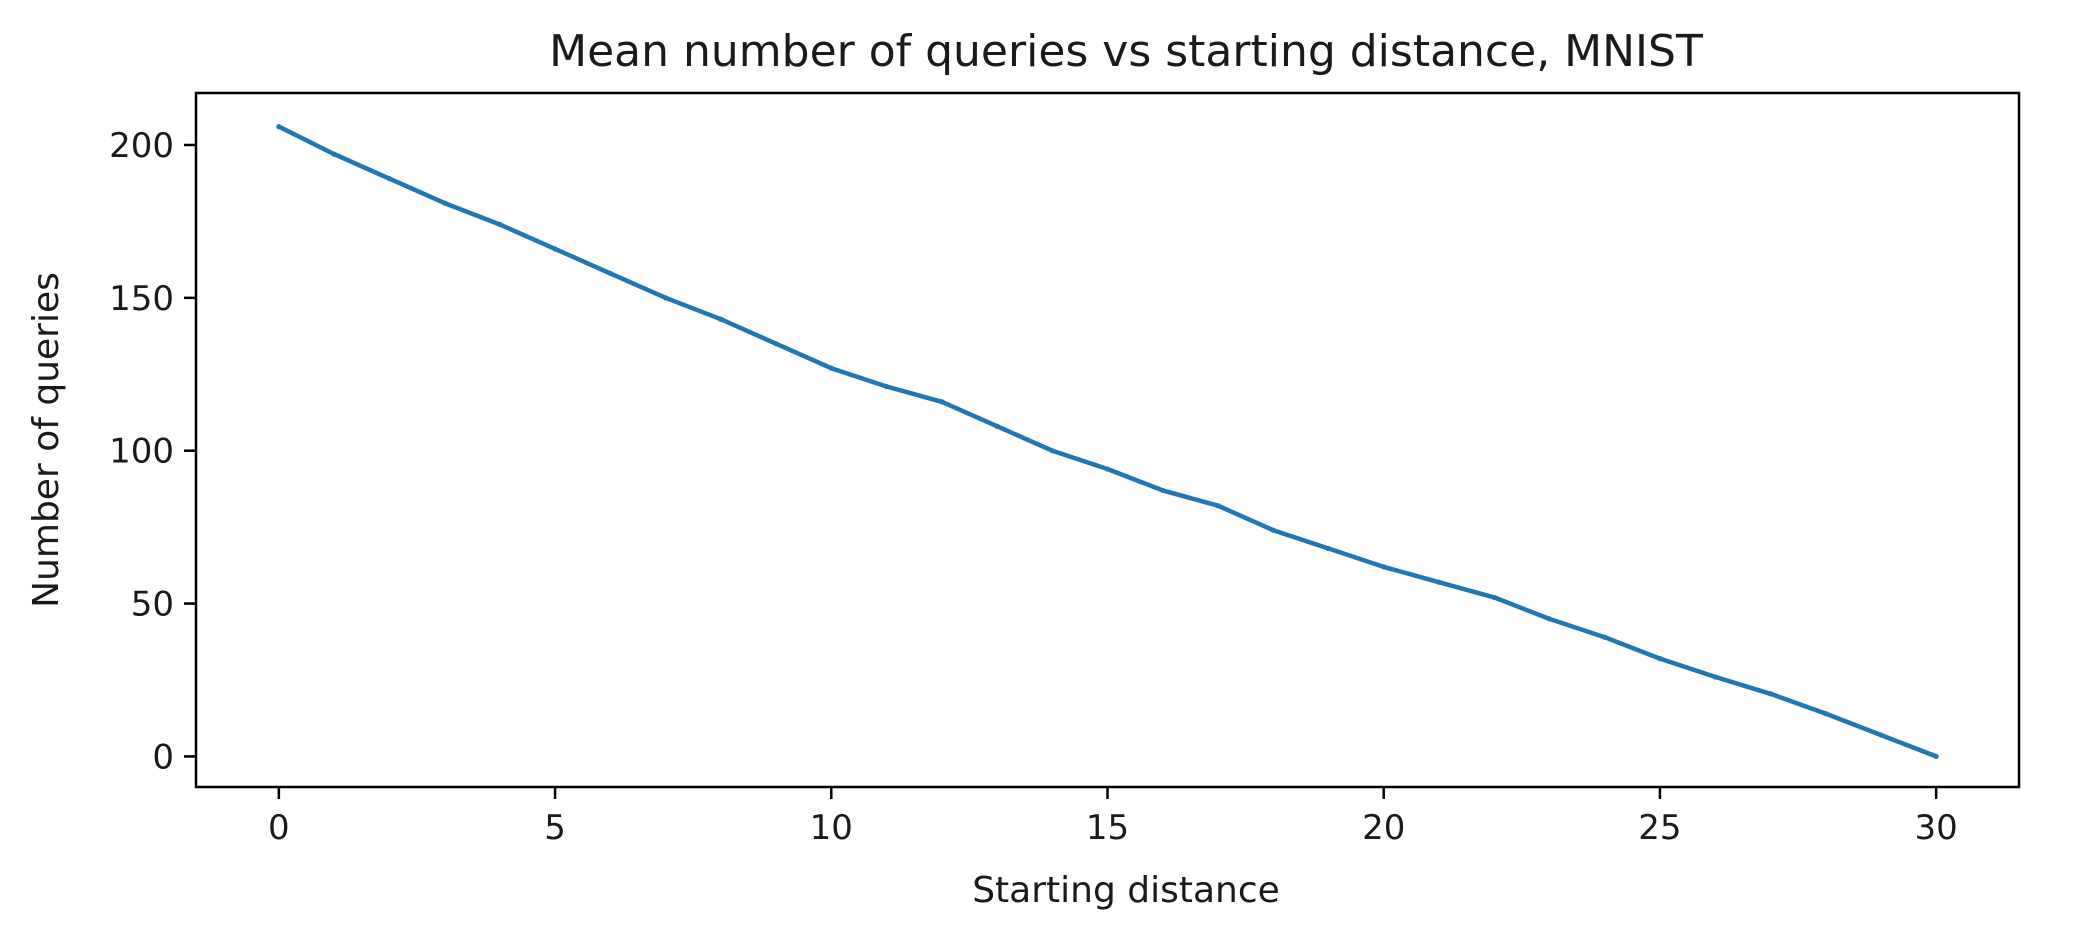 The width and height of the screenshot is (2085, 941). I want to click on y-tick-label: 150, so click(141, 299).